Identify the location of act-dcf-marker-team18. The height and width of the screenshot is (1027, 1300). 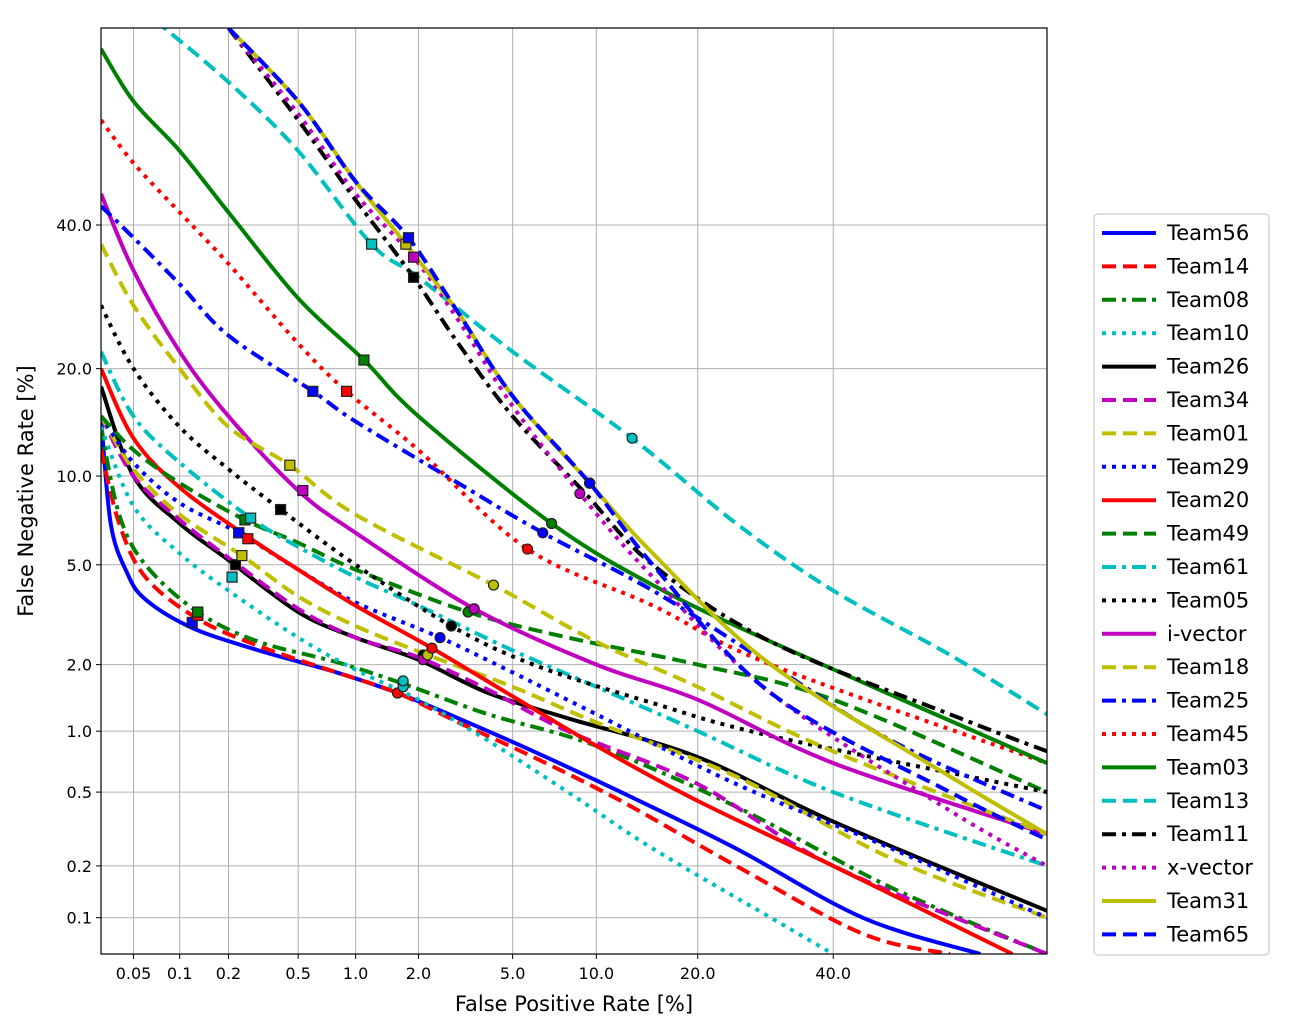
(493, 585).